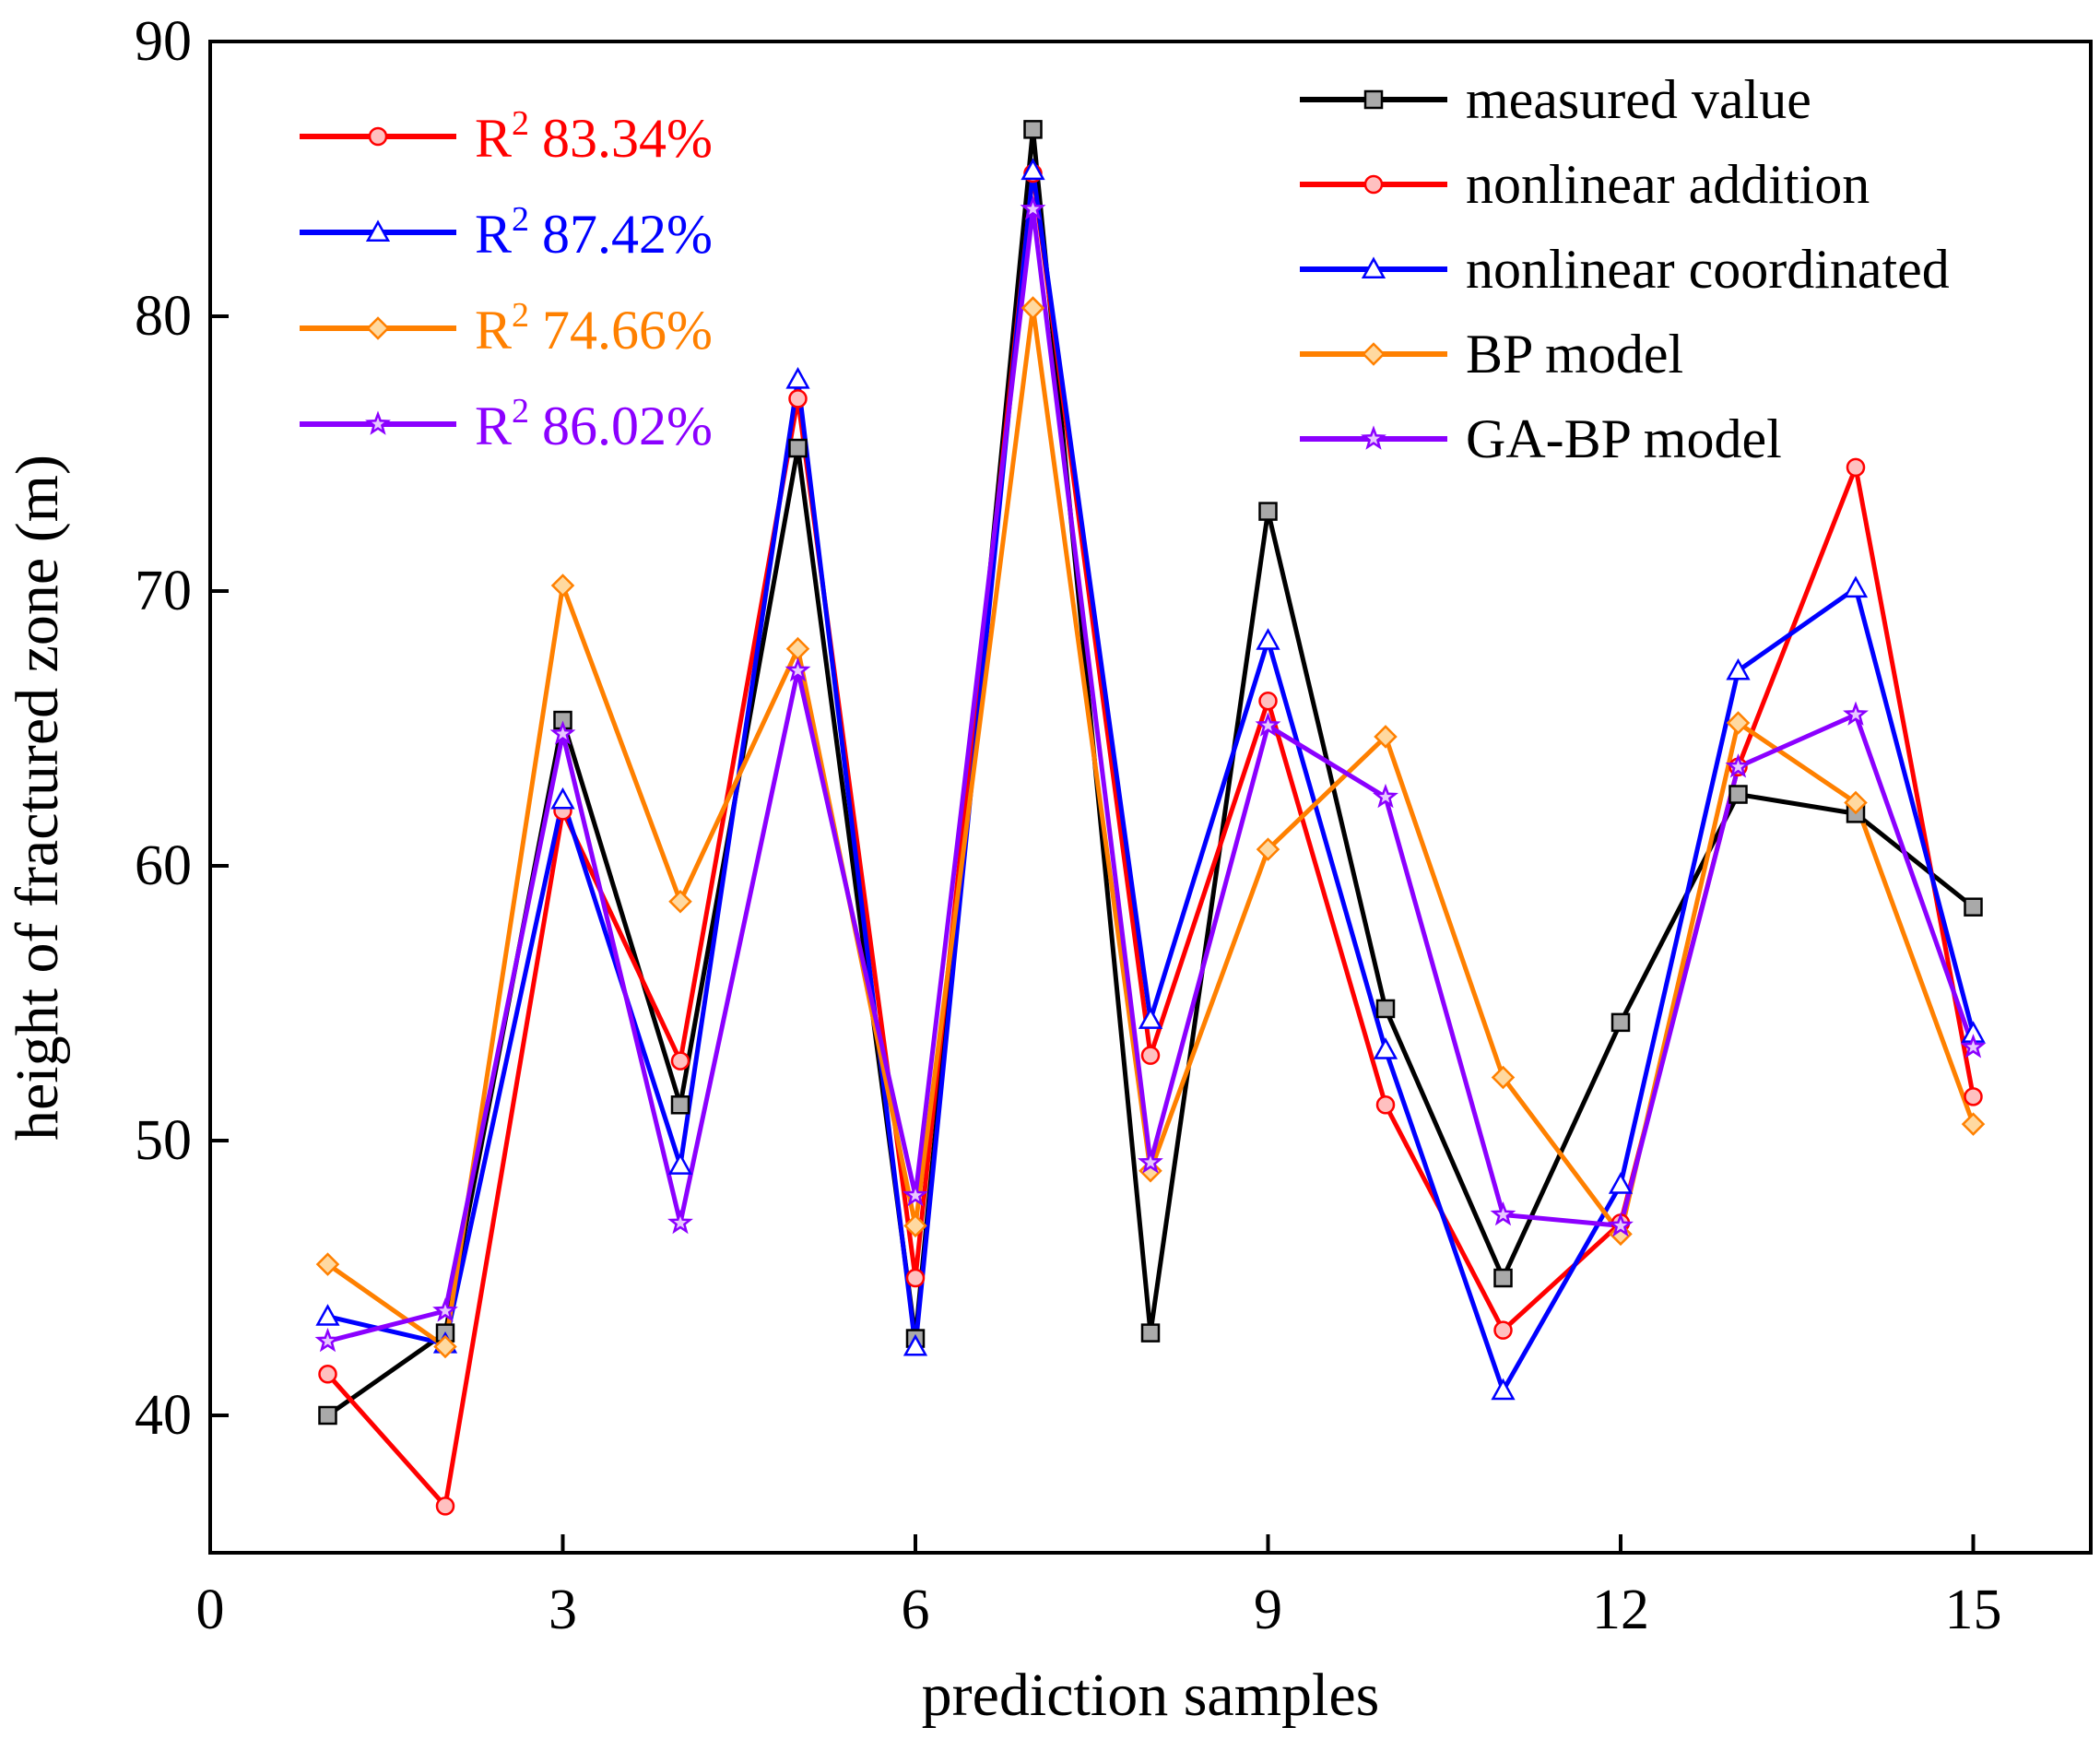 This screenshot has height=1751, width=2100. Describe the element at coordinates (164, 41) in the screenshot. I see `y-tick-label-90: 90` at that location.